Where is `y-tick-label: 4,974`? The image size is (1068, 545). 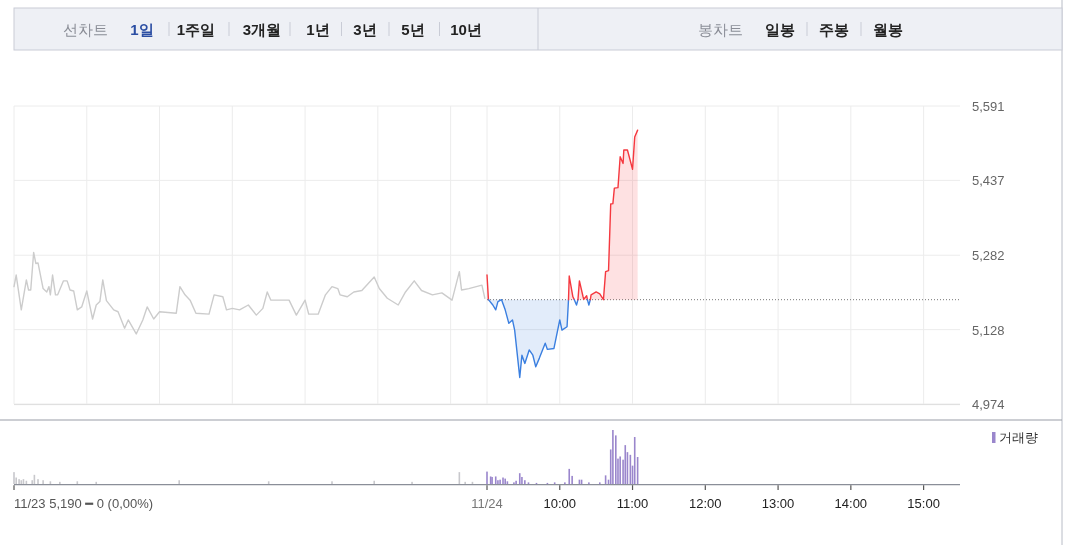
y-tick-label: 4,974 is located at coordinates (988, 404).